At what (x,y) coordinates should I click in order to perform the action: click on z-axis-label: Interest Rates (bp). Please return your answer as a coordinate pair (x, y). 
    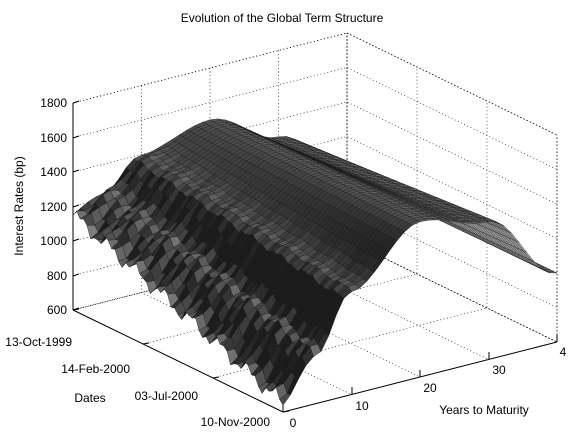
    Looking at the image, I should click on (19, 205).